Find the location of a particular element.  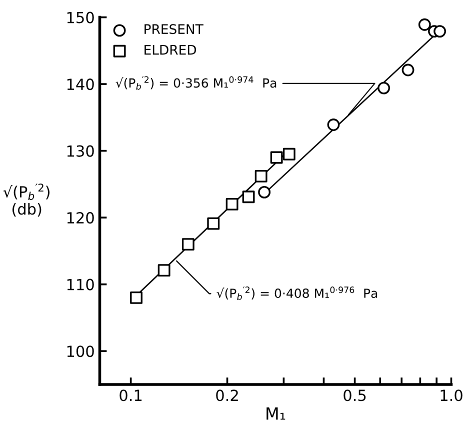

y-tick-label: 150 is located at coordinates (80, 18).